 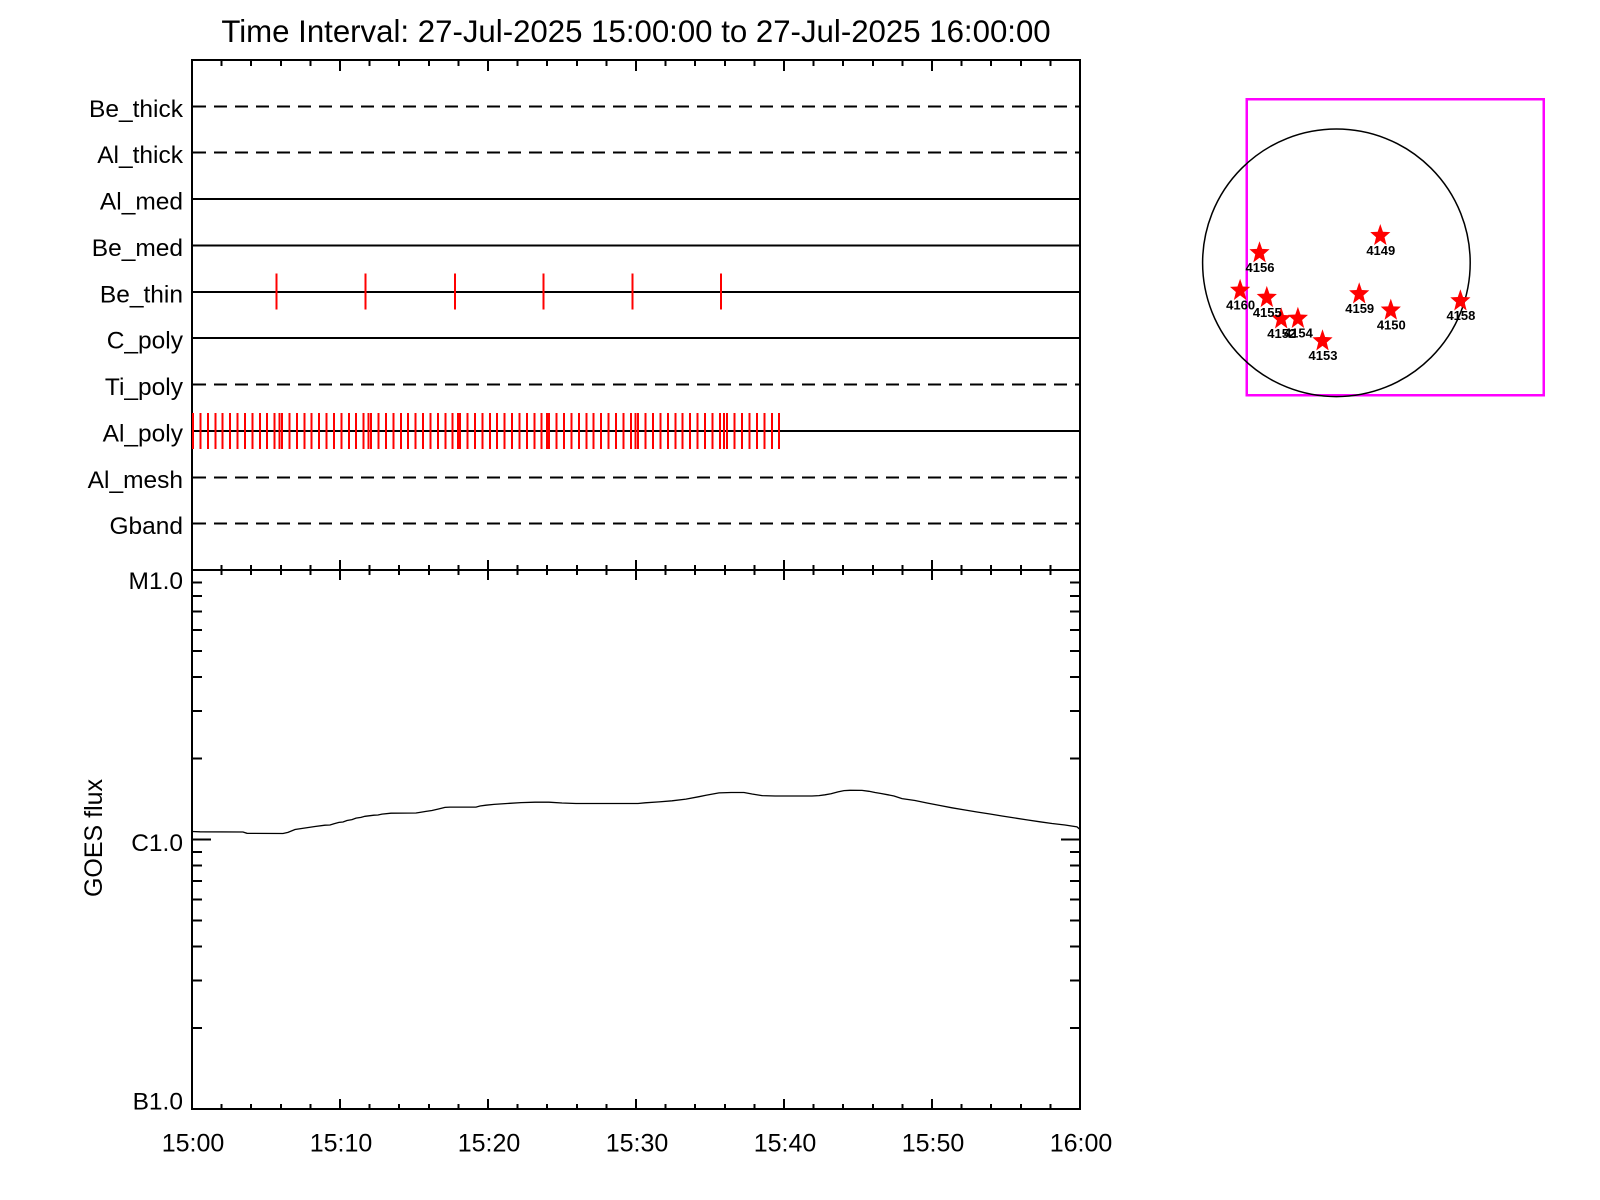 I want to click on svg-text: Al_poly, so click(x=143, y=433).